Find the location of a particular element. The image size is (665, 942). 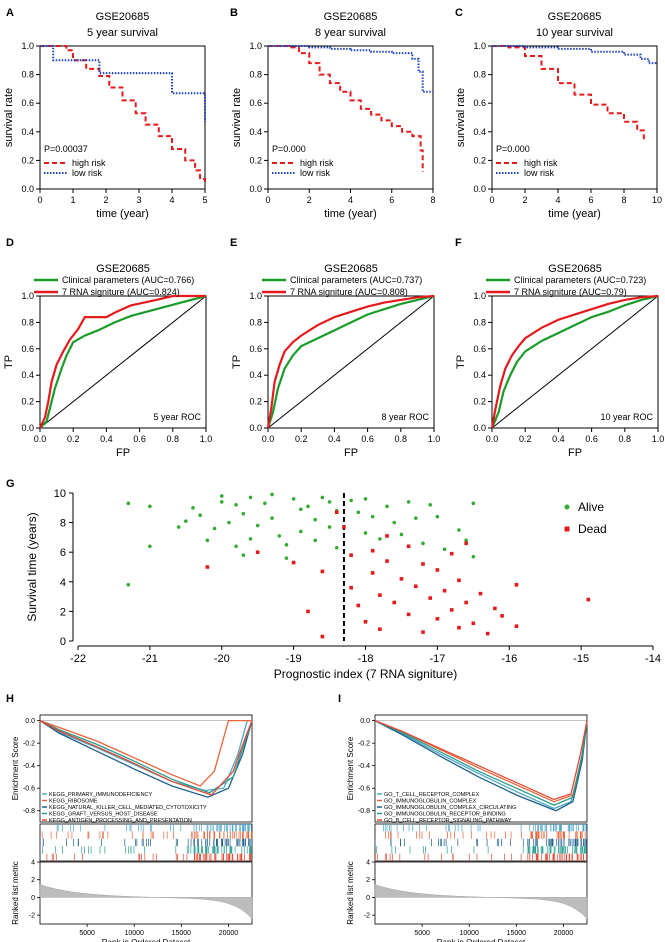

x-tick-label: 4 is located at coordinates (171, 200).